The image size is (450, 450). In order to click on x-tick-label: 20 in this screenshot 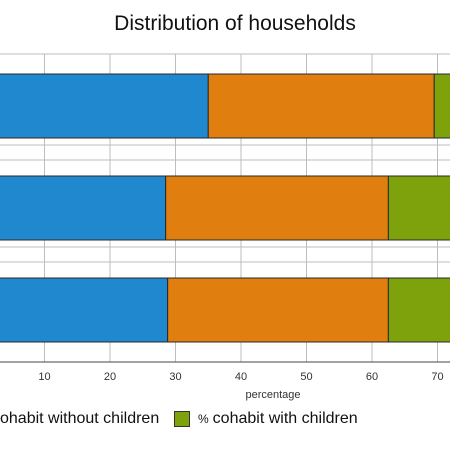, I will do `click(110, 377)`.